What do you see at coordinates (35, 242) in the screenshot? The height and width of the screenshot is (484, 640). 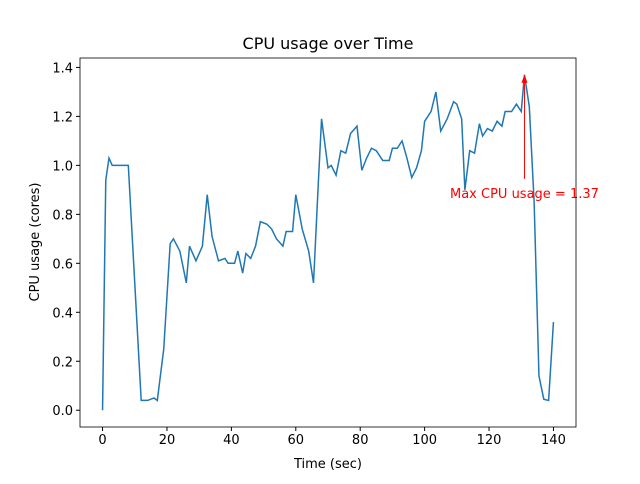 I see `y-axis-label: CPU usage (cores)` at bounding box center [35, 242].